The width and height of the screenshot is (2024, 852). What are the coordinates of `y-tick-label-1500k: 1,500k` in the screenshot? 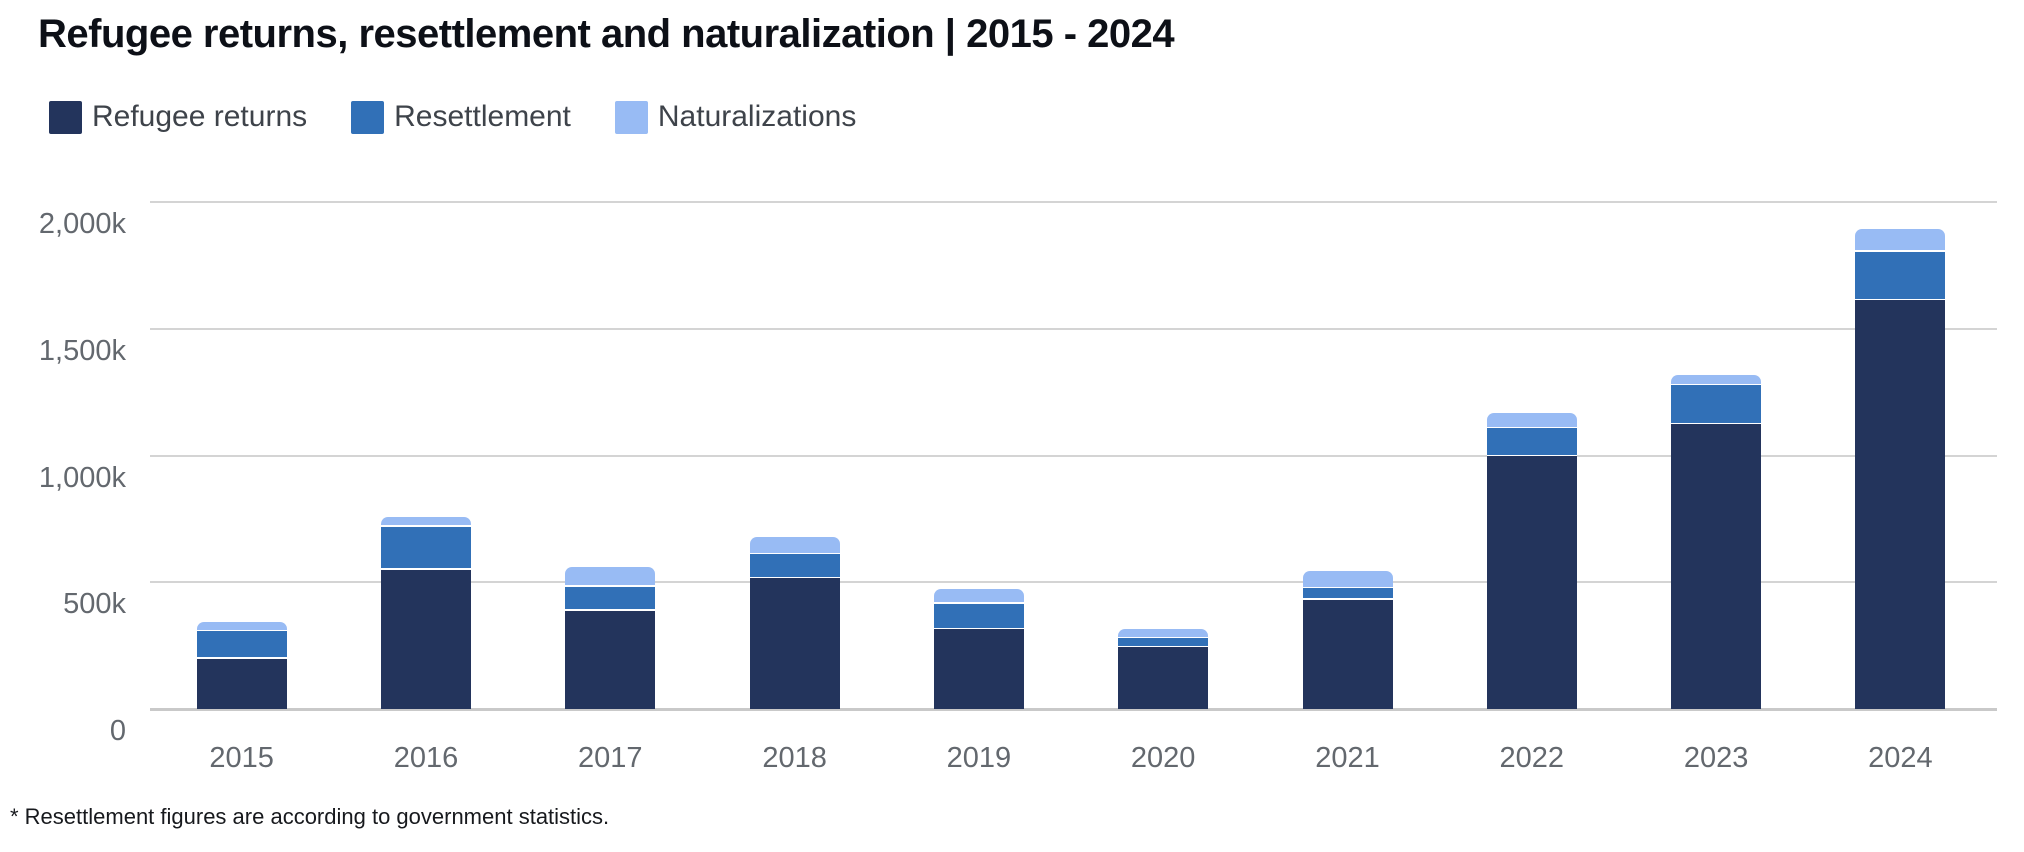 It's located at (82, 350).